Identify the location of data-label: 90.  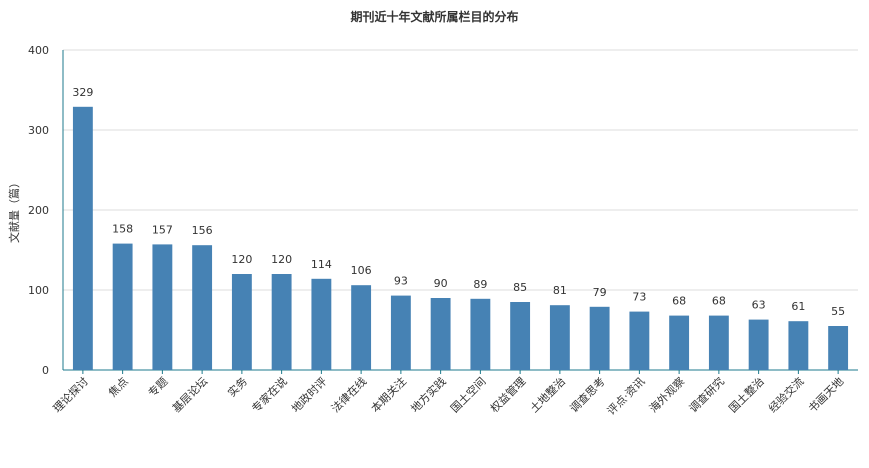
(441, 283).